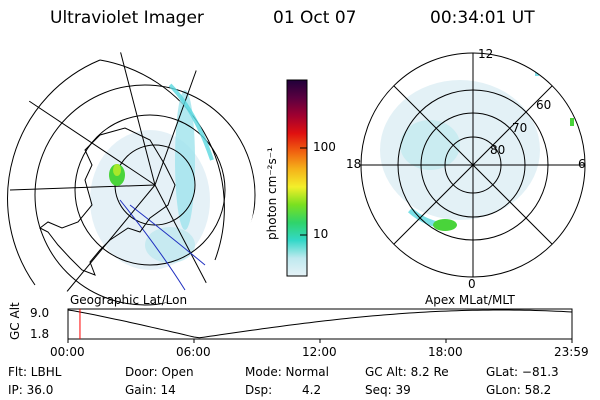 This screenshot has height=400, width=600. I want to click on altitude-axis-label: GC Alt, so click(15, 321).